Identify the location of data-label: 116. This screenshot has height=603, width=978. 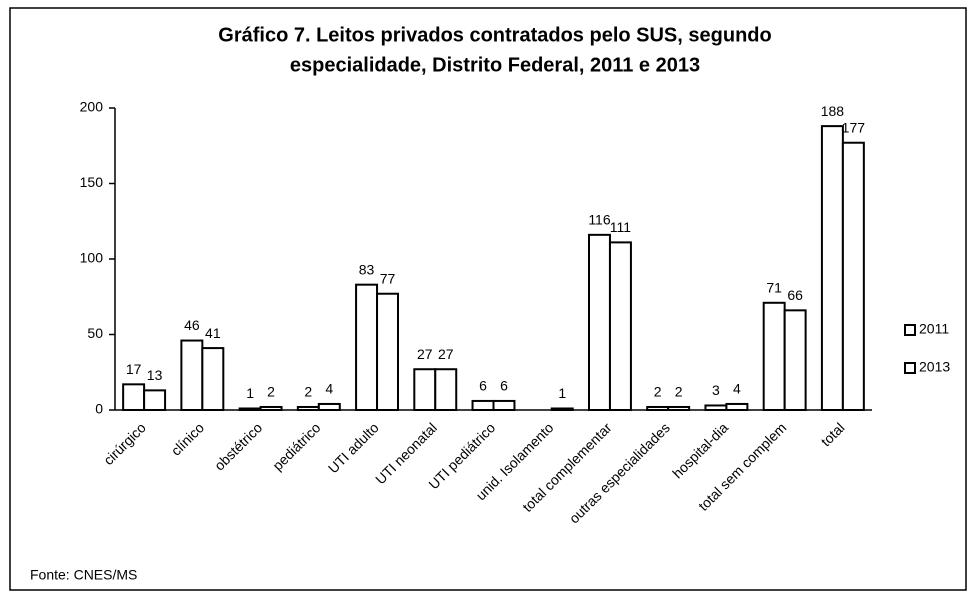
(599, 220).